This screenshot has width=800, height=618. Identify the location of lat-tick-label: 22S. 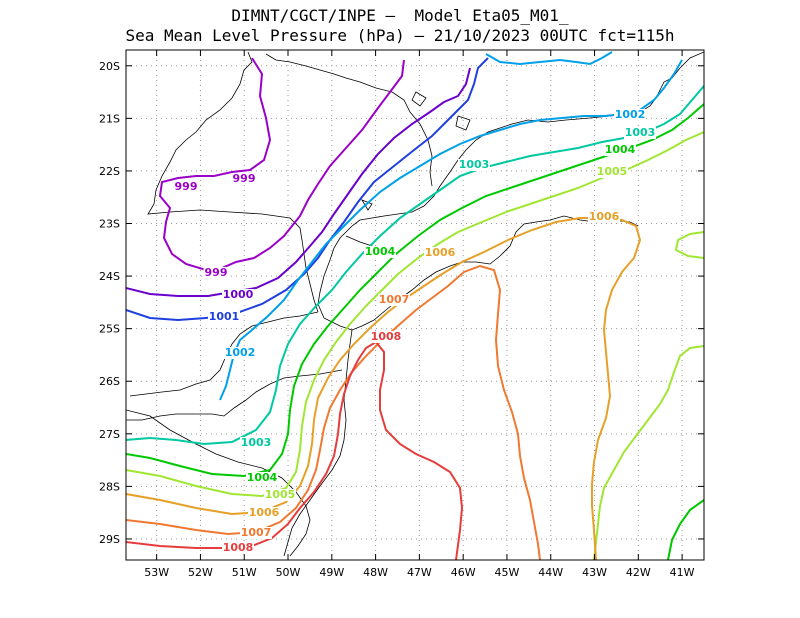
(109, 171).